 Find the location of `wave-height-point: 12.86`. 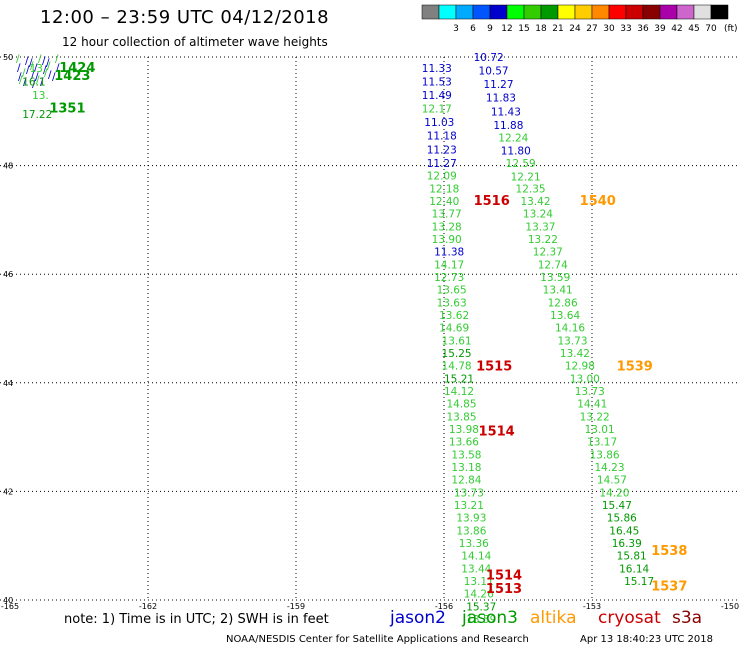

wave-height-point: 12.86 is located at coordinates (563, 303).